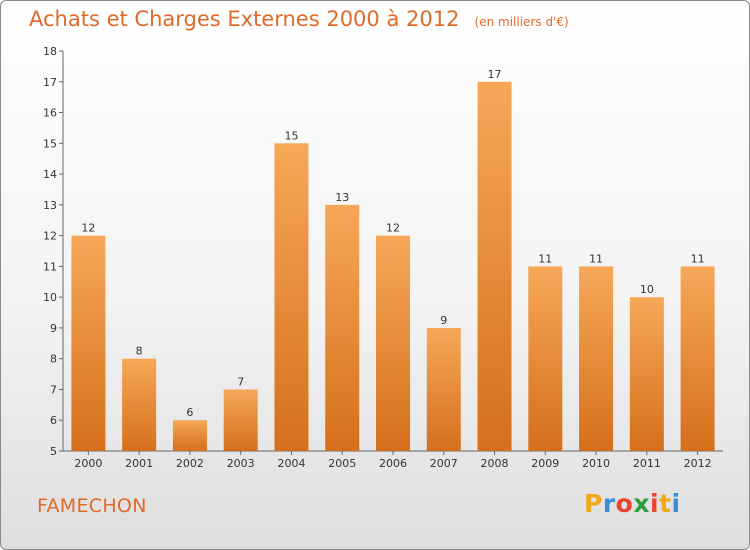 Image resolution: width=750 pixels, height=550 pixels. Describe the element at coordinates (545, 463) in the screenshot. I see `x-tick-label: 2009` at that location.